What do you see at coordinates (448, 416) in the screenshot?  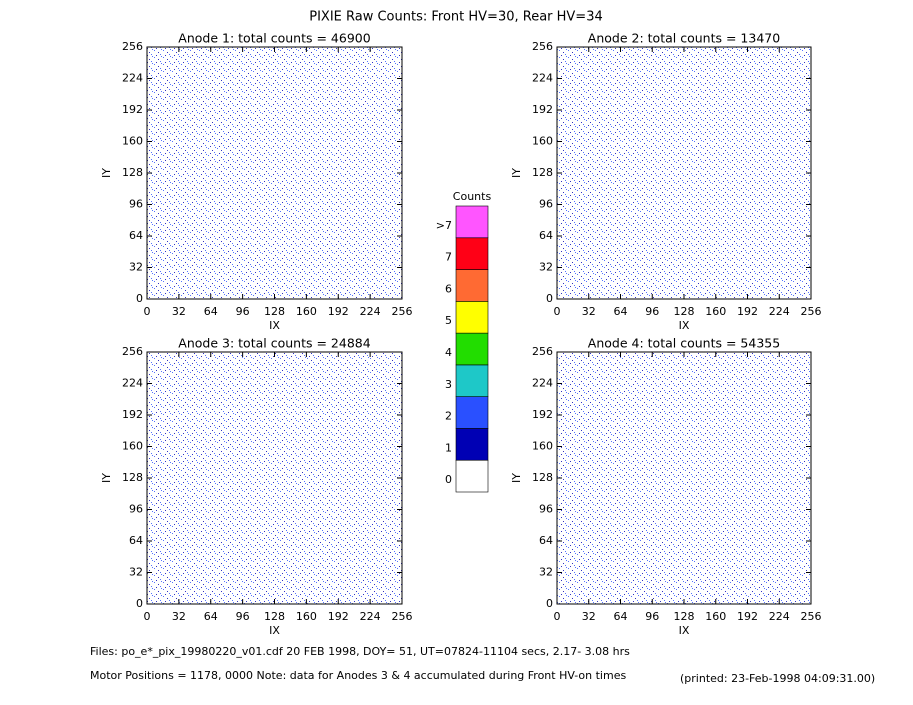 I see `colorbar-label: 2` at bounding box center [448, 416].